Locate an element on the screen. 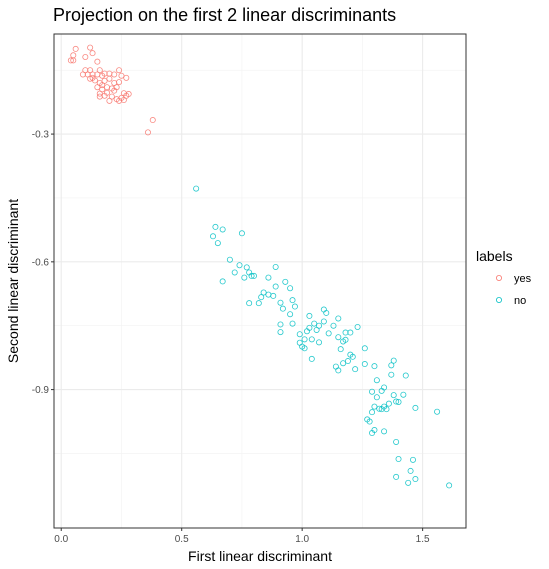  x-tick-label: 1.5 is located at coordinates (423, 539).